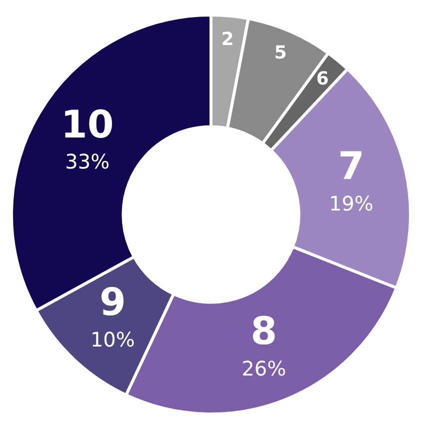 This screenshot has width=422, height=429. What do you see at coordinates (280, 53) in the screenshot?
I see `slice-label: 5` at bounding box center [280, 53].